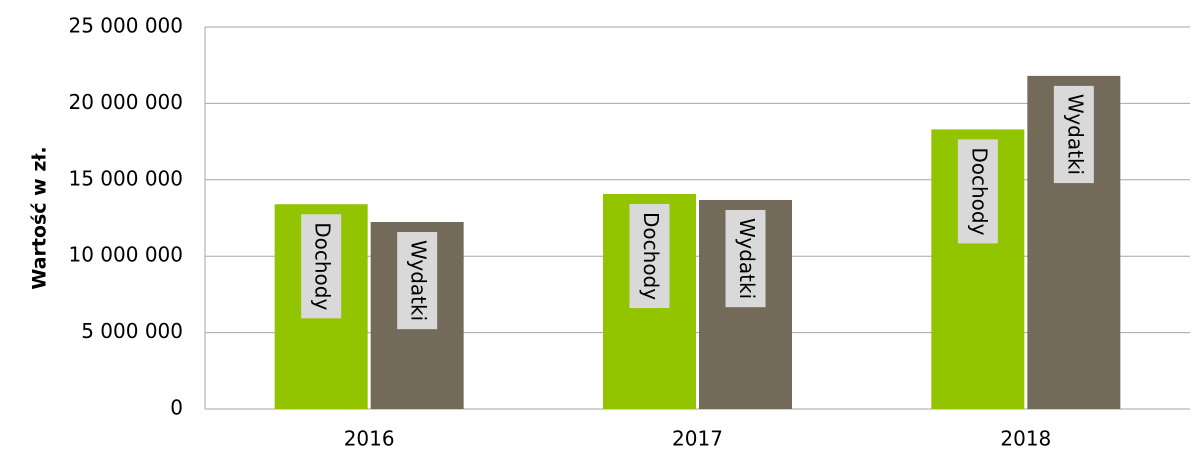  I want to click on x-tick-label: 2016, so click(369, 439).